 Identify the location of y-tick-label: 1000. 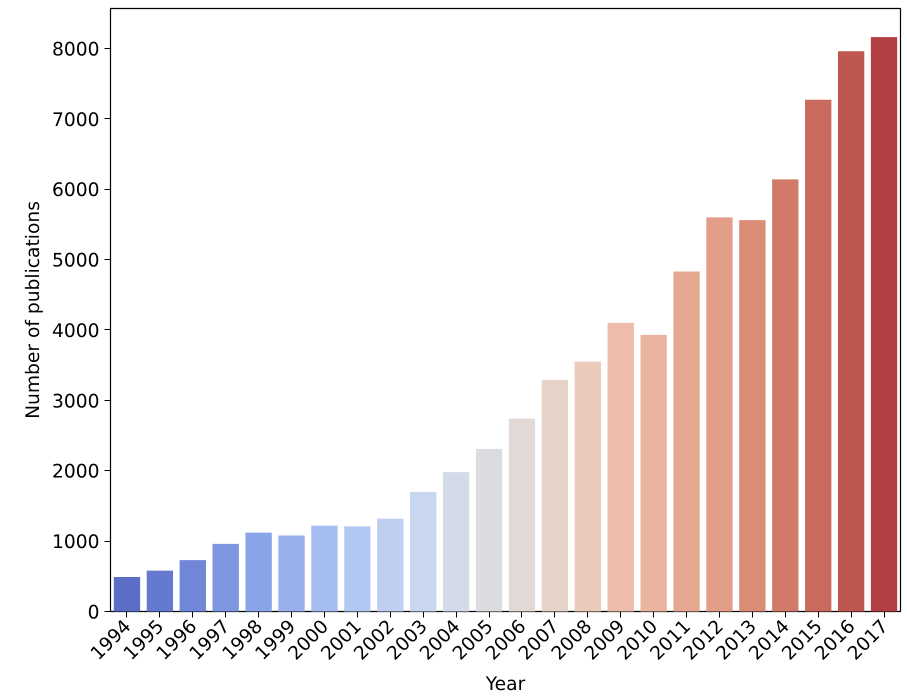
(76, 543).